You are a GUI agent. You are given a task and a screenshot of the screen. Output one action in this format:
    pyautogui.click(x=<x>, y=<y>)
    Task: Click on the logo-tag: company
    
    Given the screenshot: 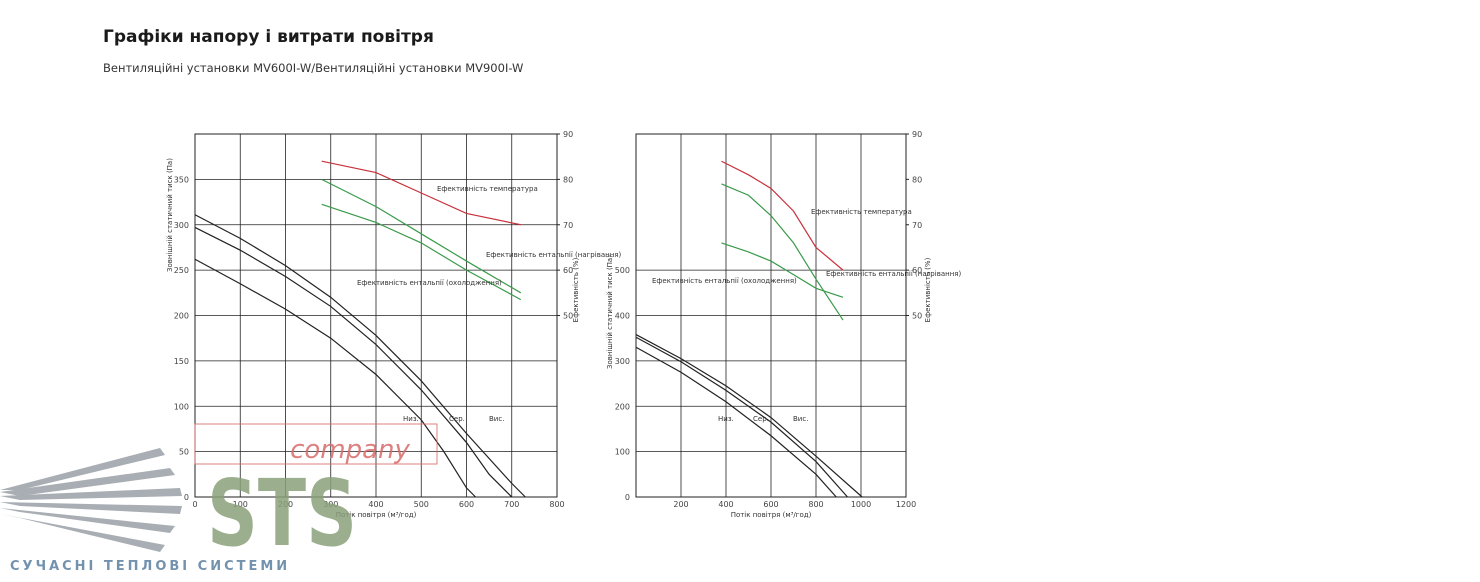 What is the action you would take?
    pyautogui.click(x=350, y=450)
    